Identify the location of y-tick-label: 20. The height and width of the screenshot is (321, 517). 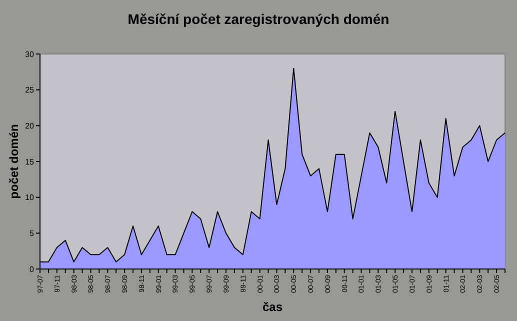
(30, 125).